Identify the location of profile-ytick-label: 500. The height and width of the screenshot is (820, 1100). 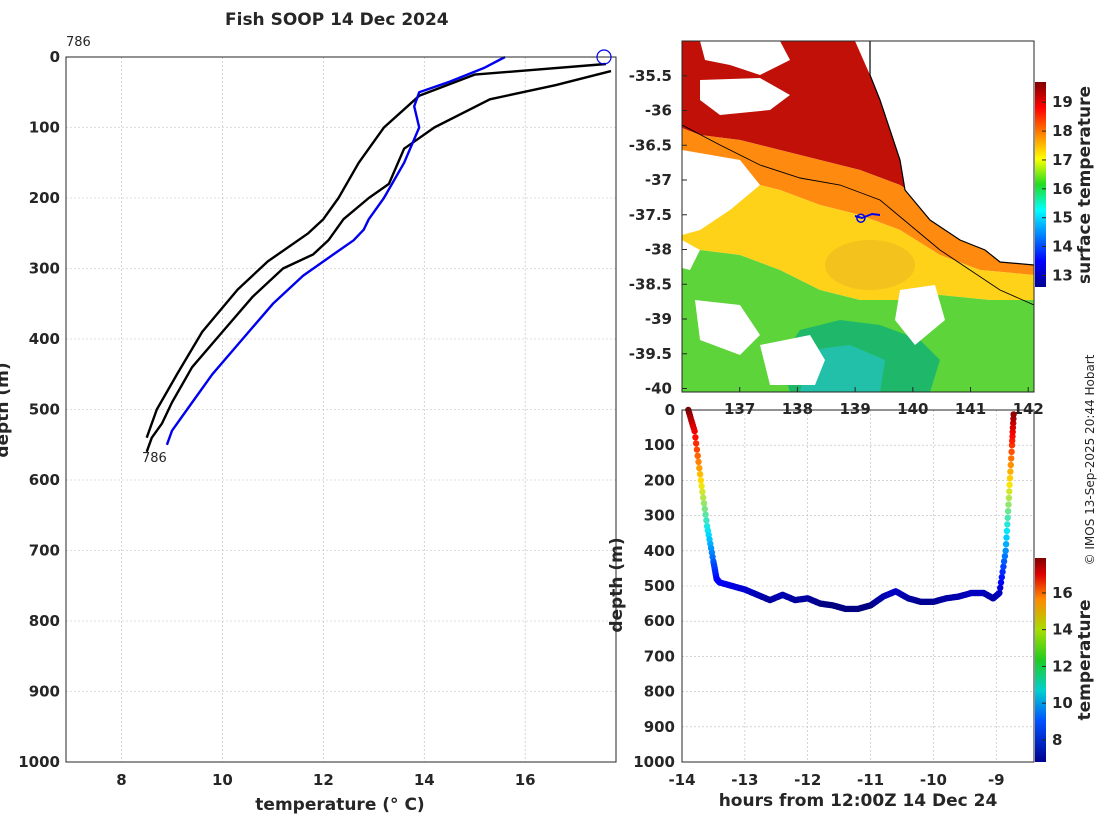
(44, 410).